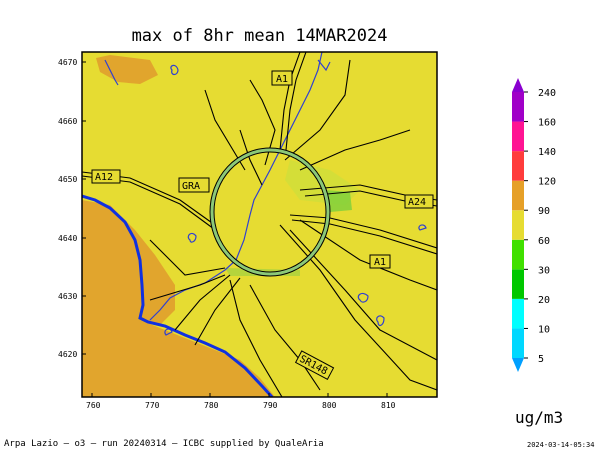  Describe the element at coordinates (67, 121) in the screenshot. I see `y-tick-label: 4660` at that location.